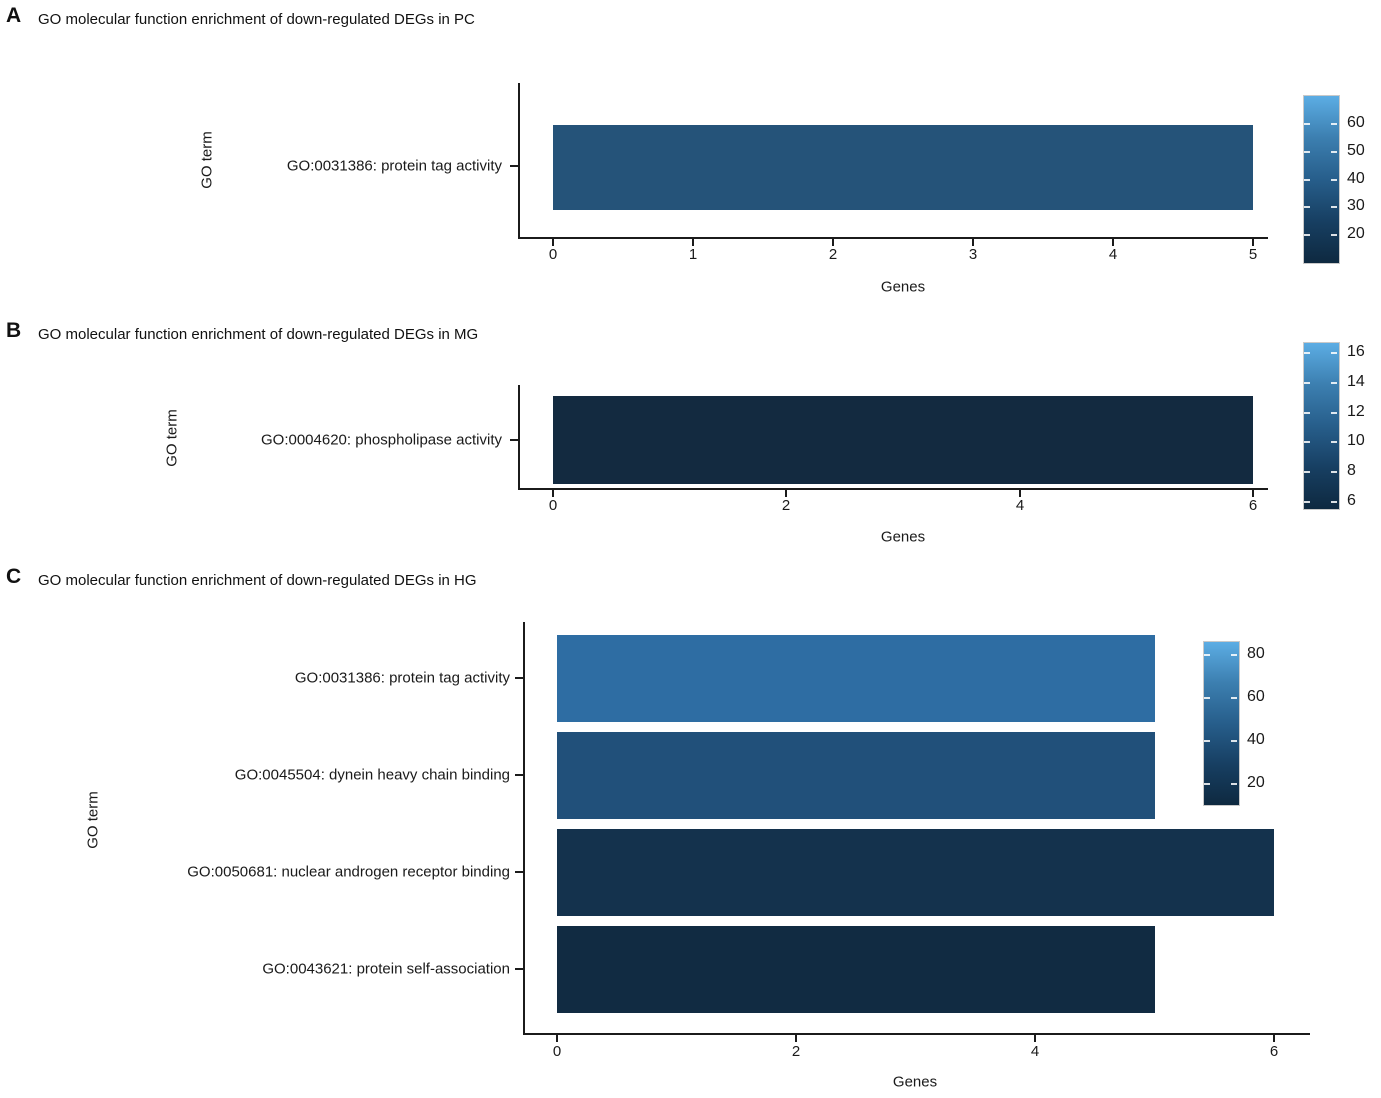  Describe the element at coordinates (93, 820) in the screenshot. I see `y-axis-label: GO term` at that location.